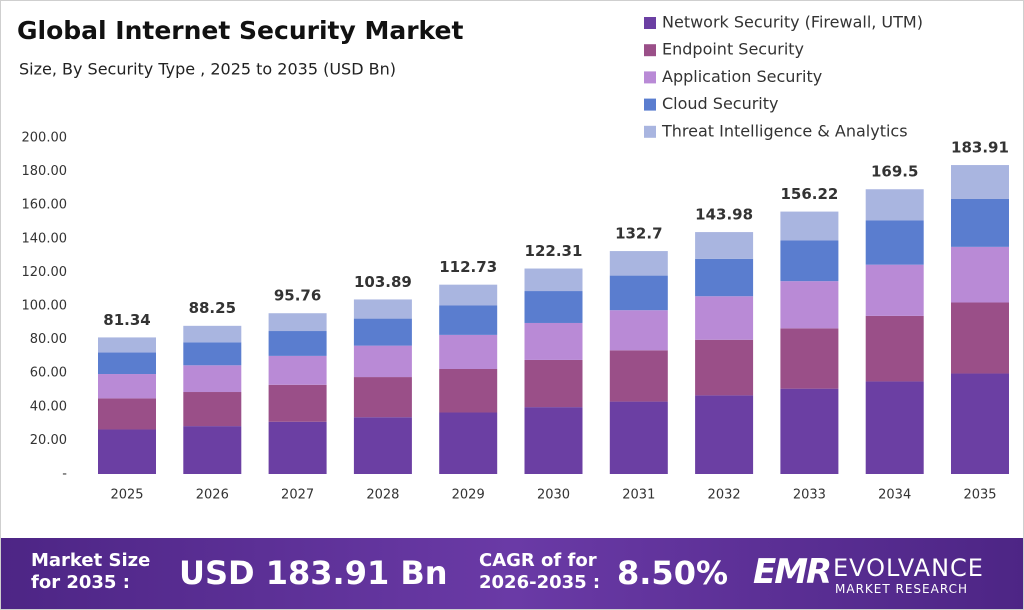  I want to click on x-tick-label: 2033, so click(809, 495).